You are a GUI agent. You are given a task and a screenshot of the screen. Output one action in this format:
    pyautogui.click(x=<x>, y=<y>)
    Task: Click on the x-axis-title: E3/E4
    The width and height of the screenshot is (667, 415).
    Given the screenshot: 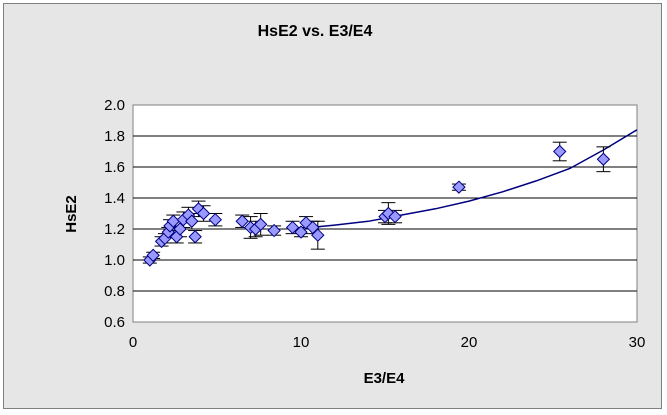 What is the action you would take?
    pyautogui.click(x=385, y=378)
    